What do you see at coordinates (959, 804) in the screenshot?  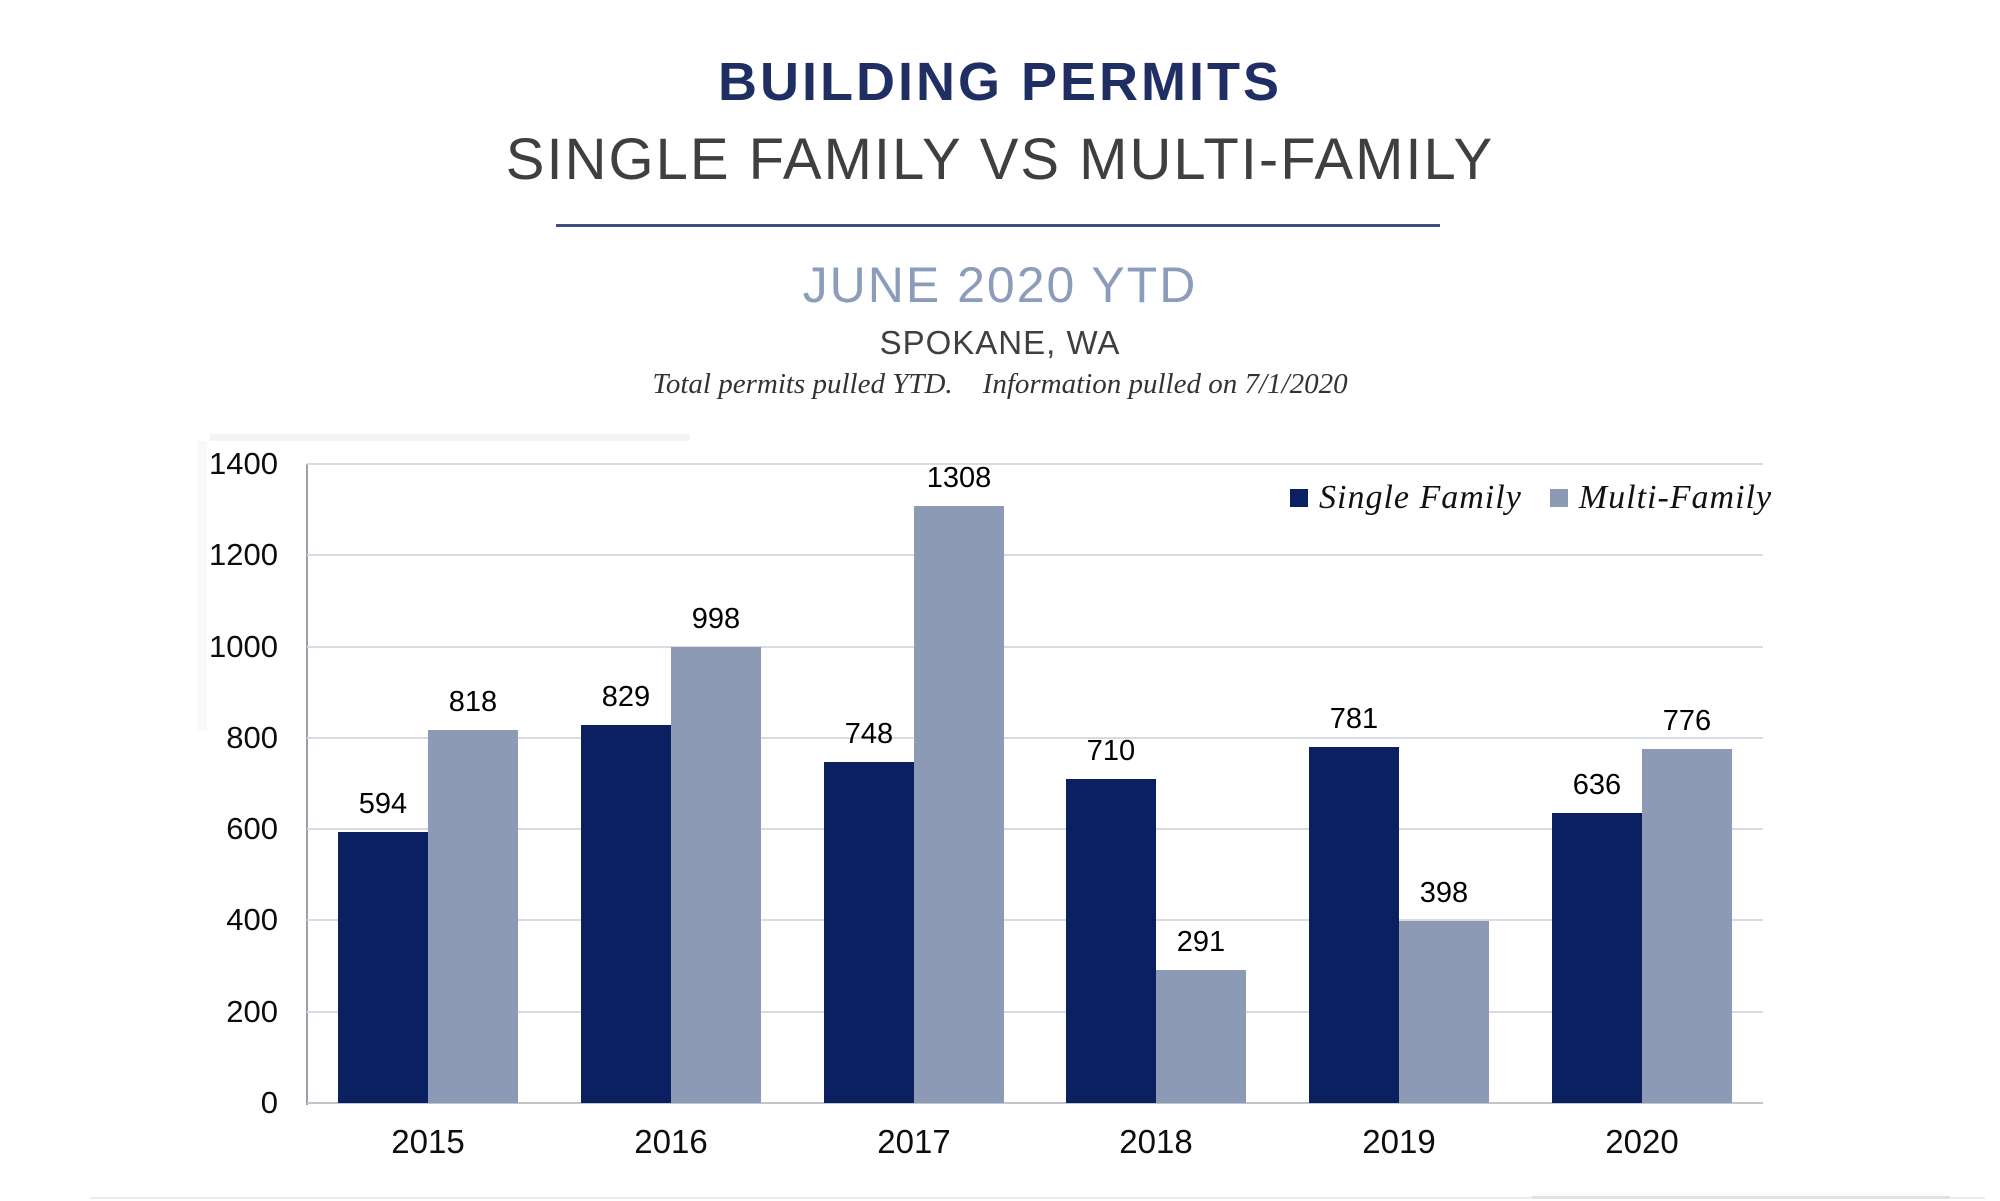 I see `bar-multi-family-2017` at bounding box center [959, 804].